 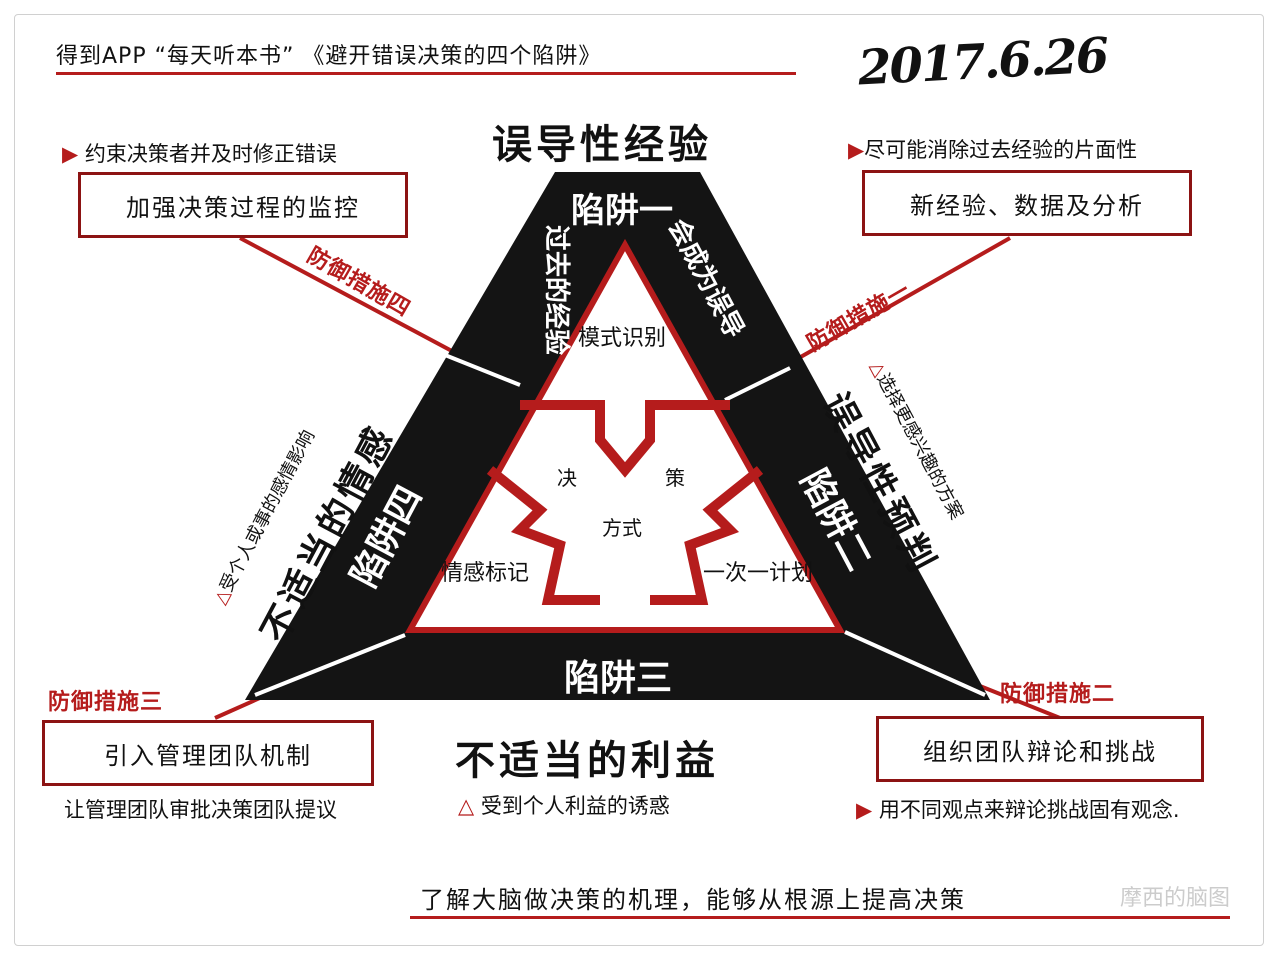 What do you see at coordinates (915, 663) in the screenshot?
I see `band-separator-bottom-right` at bounding box center [915, 663].